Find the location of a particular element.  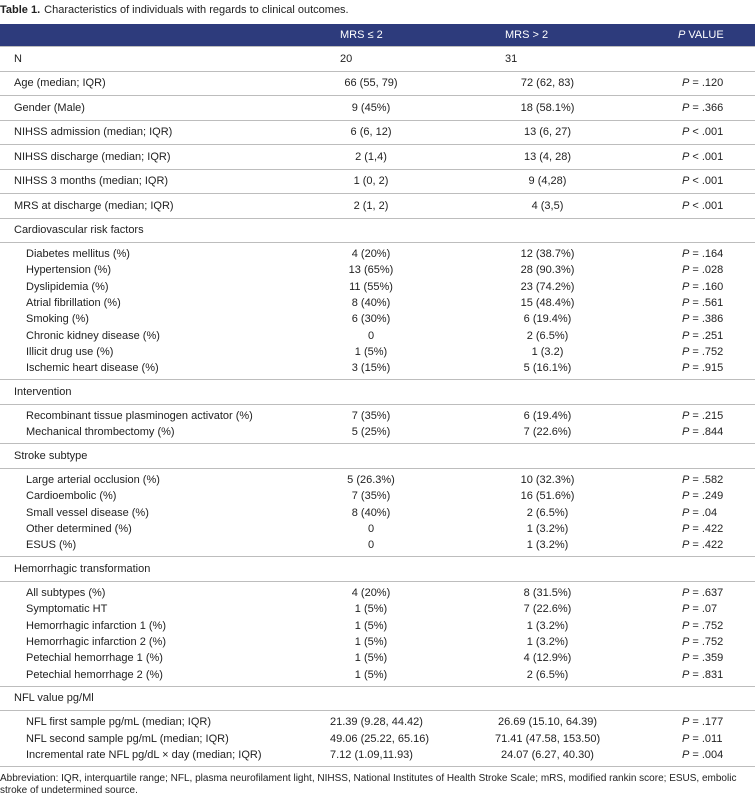

row-label: Ischemic heart disease (%) is located at coordinates (92, 368).